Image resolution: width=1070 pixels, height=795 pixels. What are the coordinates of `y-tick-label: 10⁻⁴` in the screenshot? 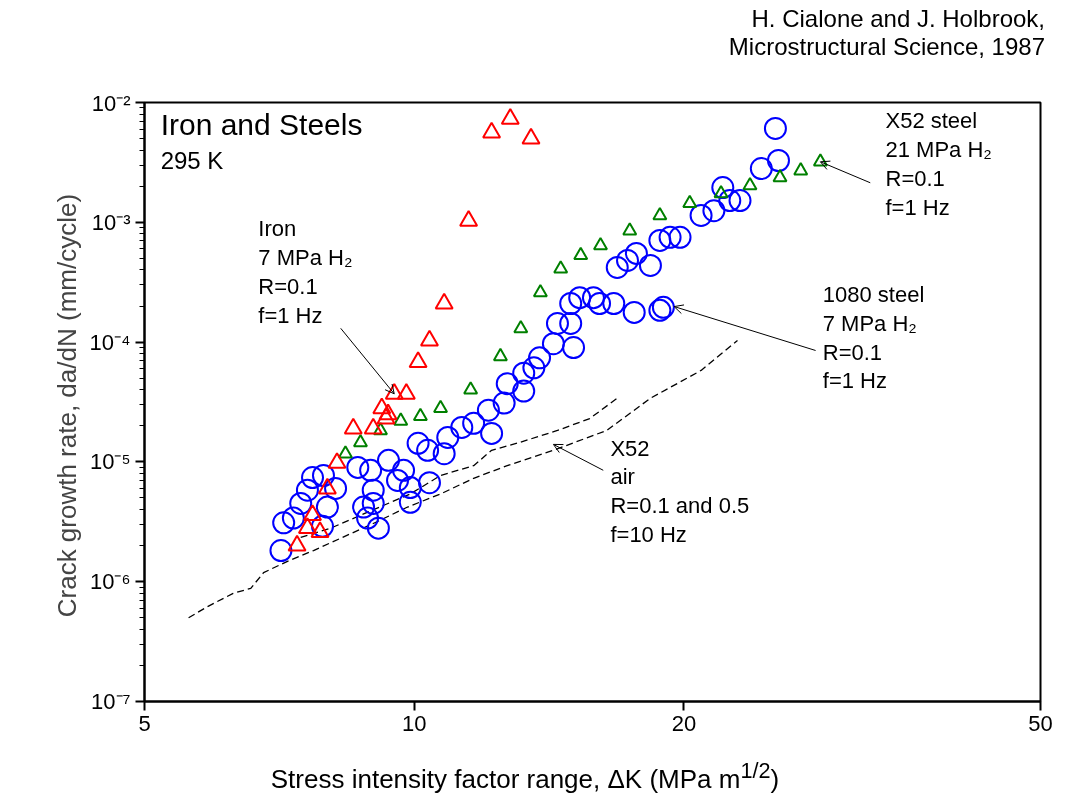 It's located at (110, 342).